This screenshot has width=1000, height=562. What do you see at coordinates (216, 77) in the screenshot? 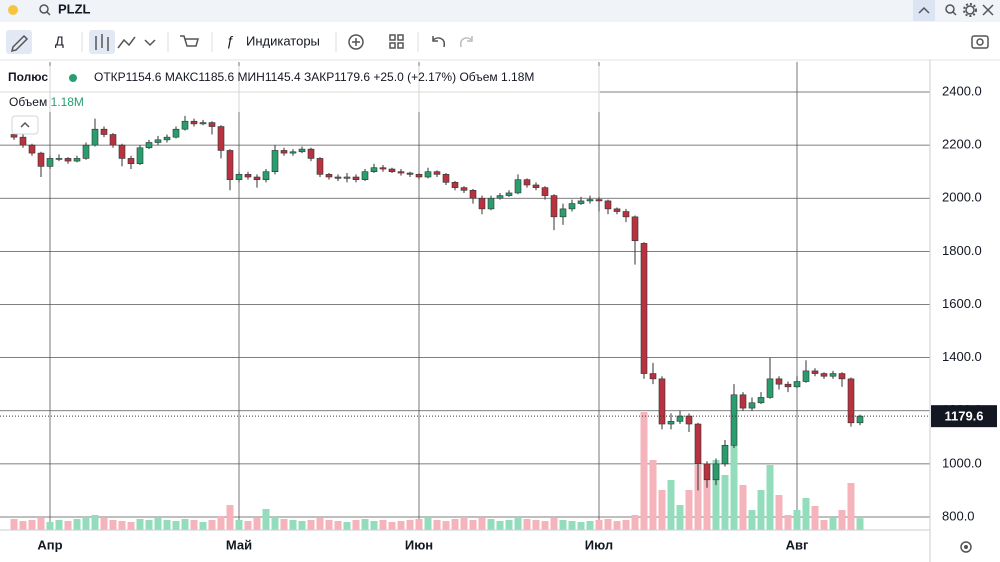
I see `high-value: 1185.6` at bounding box center [216, 77].